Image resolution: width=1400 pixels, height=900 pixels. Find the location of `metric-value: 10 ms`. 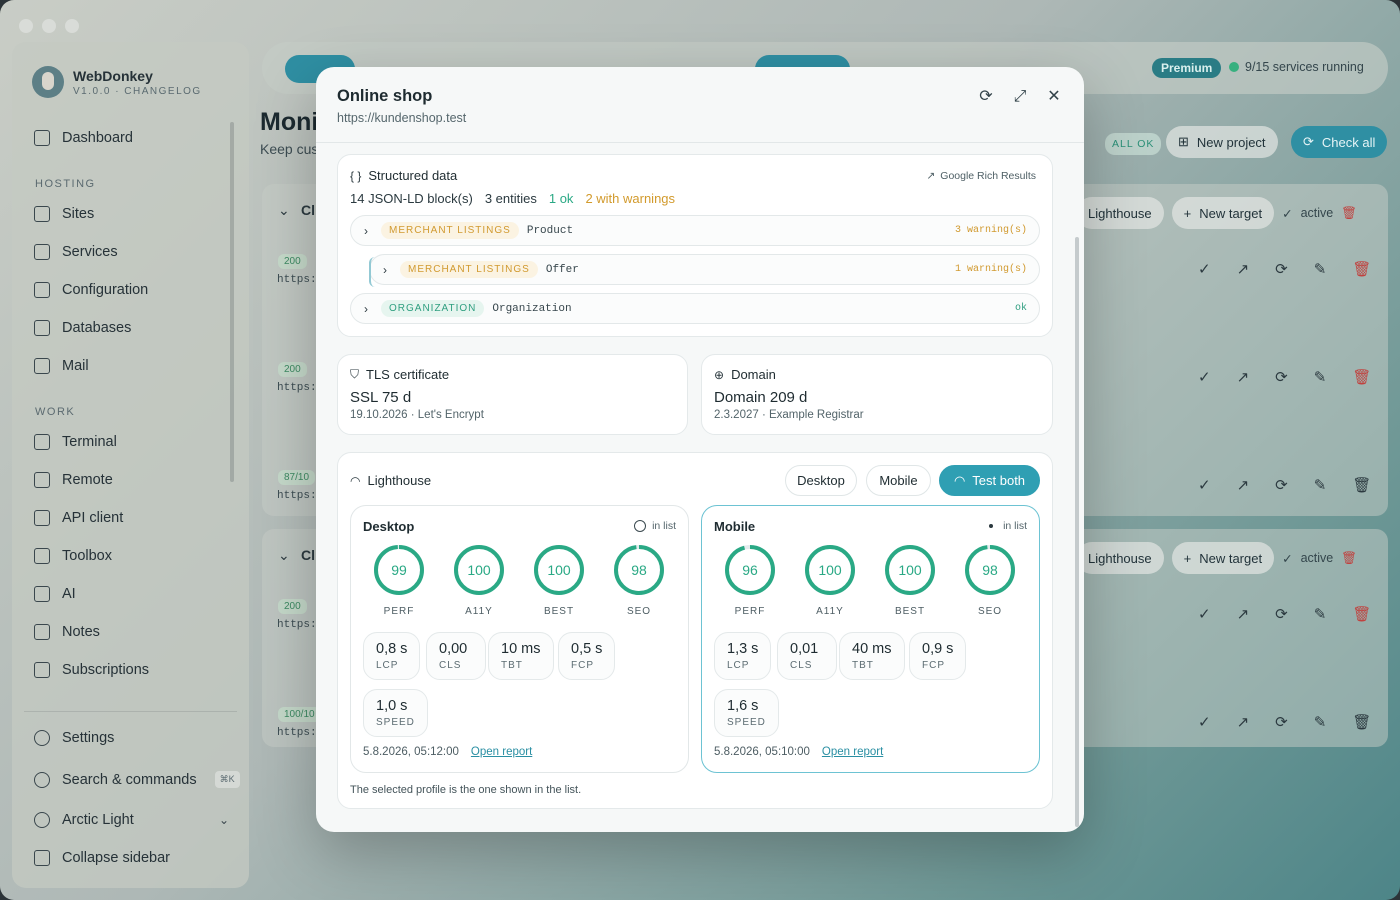

metric-value: 10 ms is located at coordinates (521, 649).